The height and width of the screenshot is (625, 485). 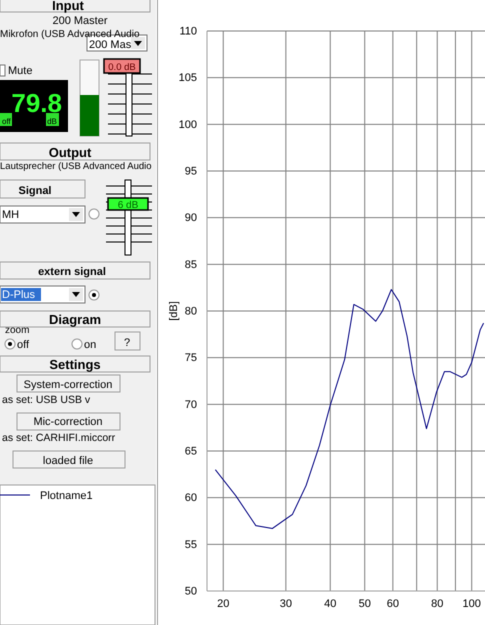 I want to click on y-tick-label: 50, so click(x=190, y=592).